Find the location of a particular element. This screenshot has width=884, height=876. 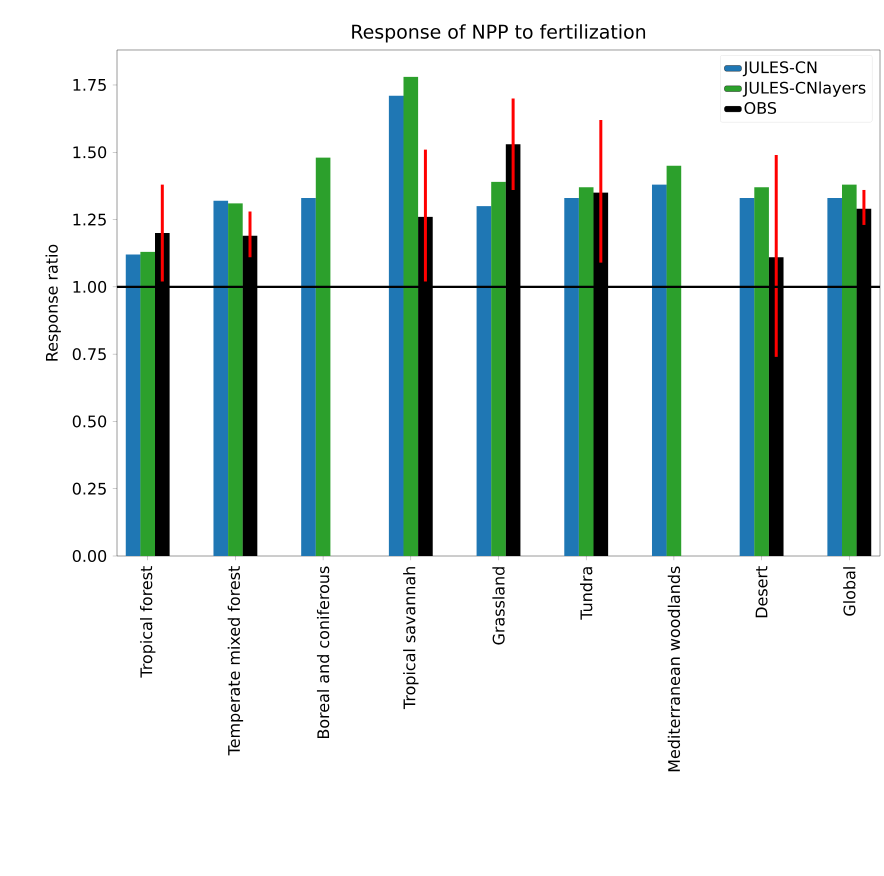

y-tick-label: 0.50 is located at coordinates (89, 421).